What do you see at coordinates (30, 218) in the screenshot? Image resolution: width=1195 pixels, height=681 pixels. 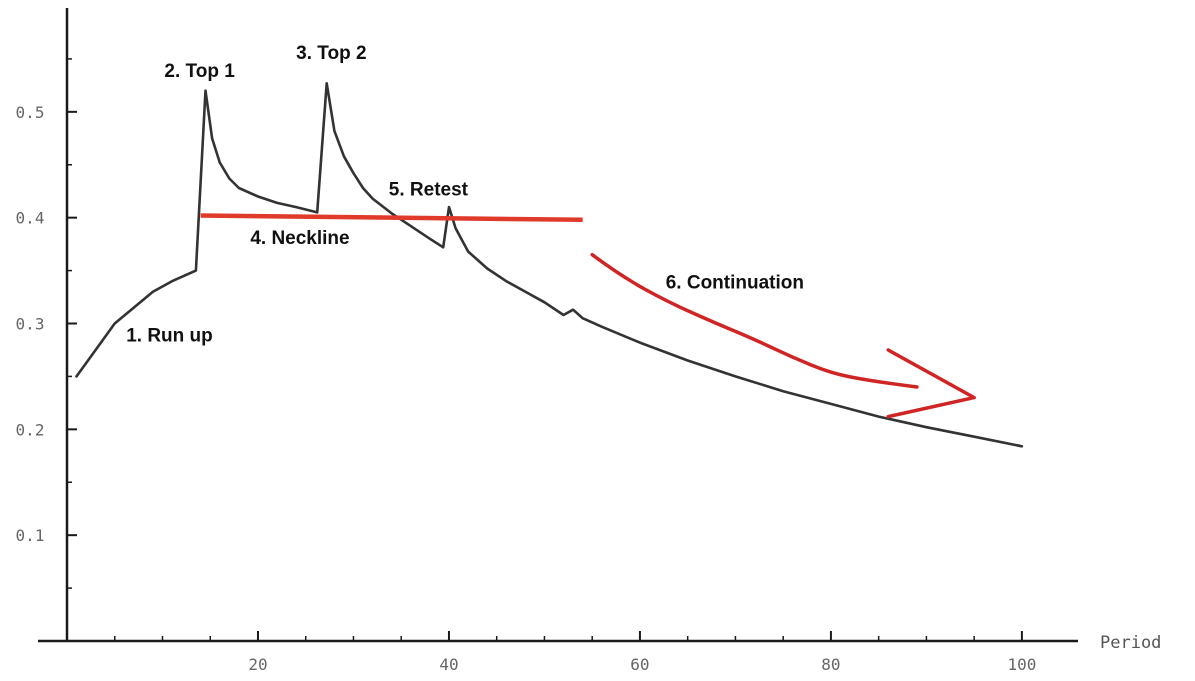 I see `y-tick-label: 0.4` at bounding box center [30, 218].